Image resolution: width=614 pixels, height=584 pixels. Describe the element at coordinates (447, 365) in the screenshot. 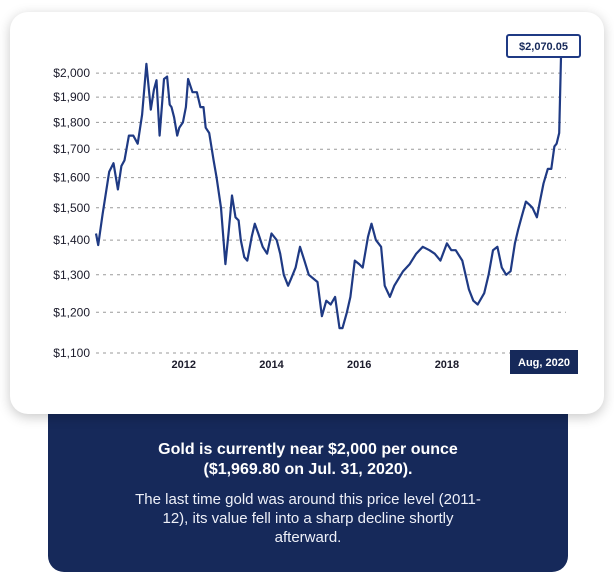

I see `x-tick-label: 2018` at that location.